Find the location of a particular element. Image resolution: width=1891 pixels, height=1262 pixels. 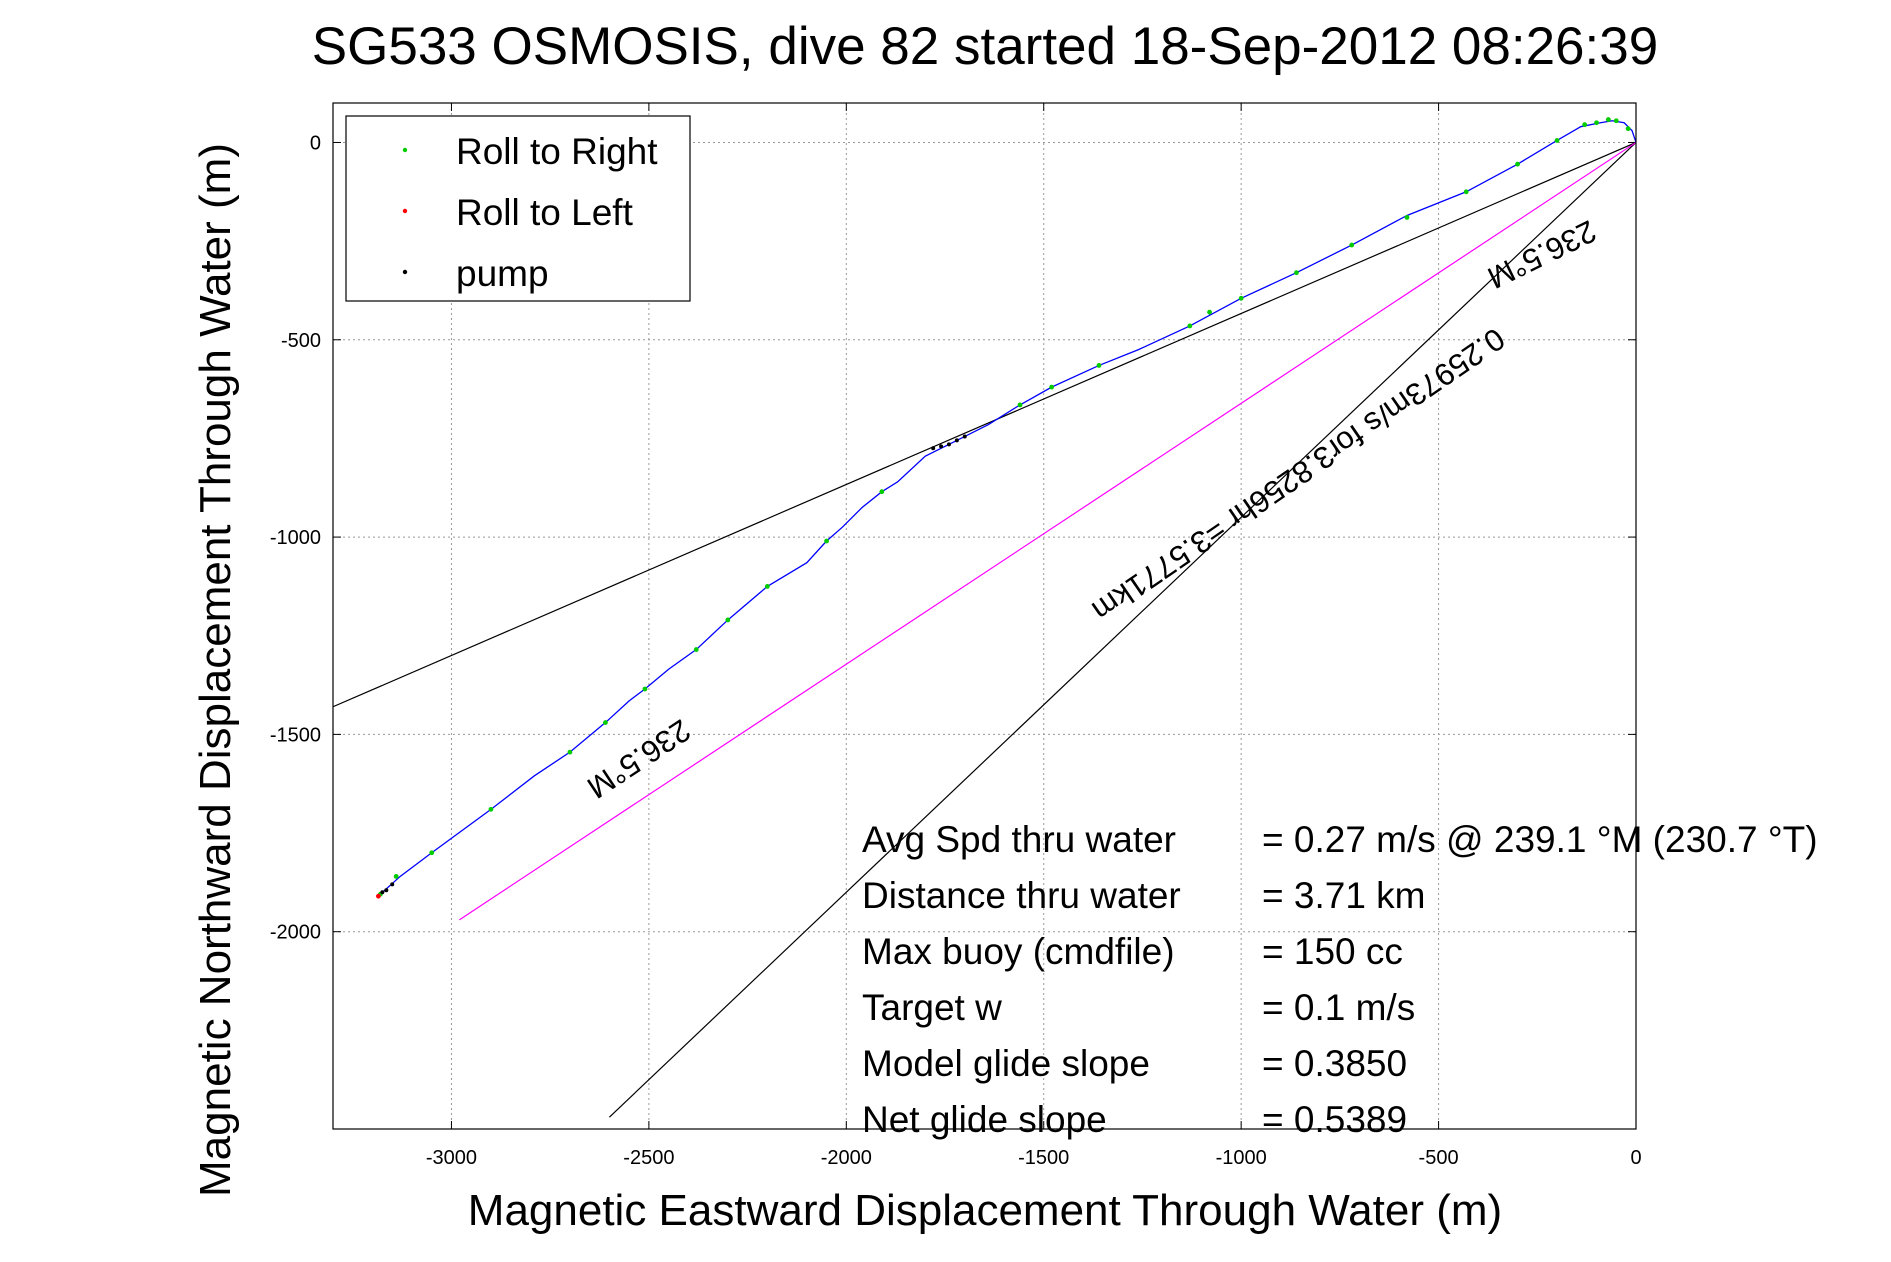

roll-left-point is located at coordinates (378, 896).